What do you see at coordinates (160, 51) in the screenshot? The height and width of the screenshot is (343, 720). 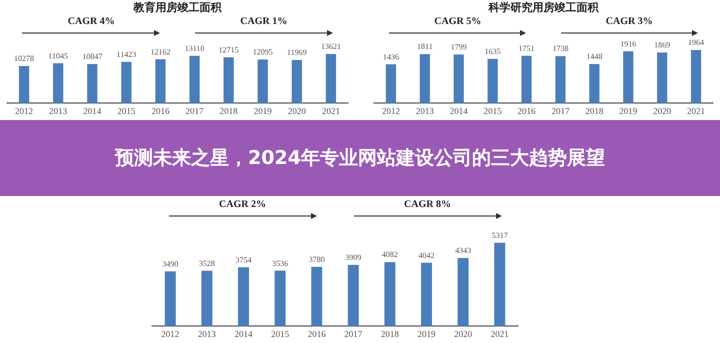 I see `data-label: 12162` at bounding box center [160, 51].